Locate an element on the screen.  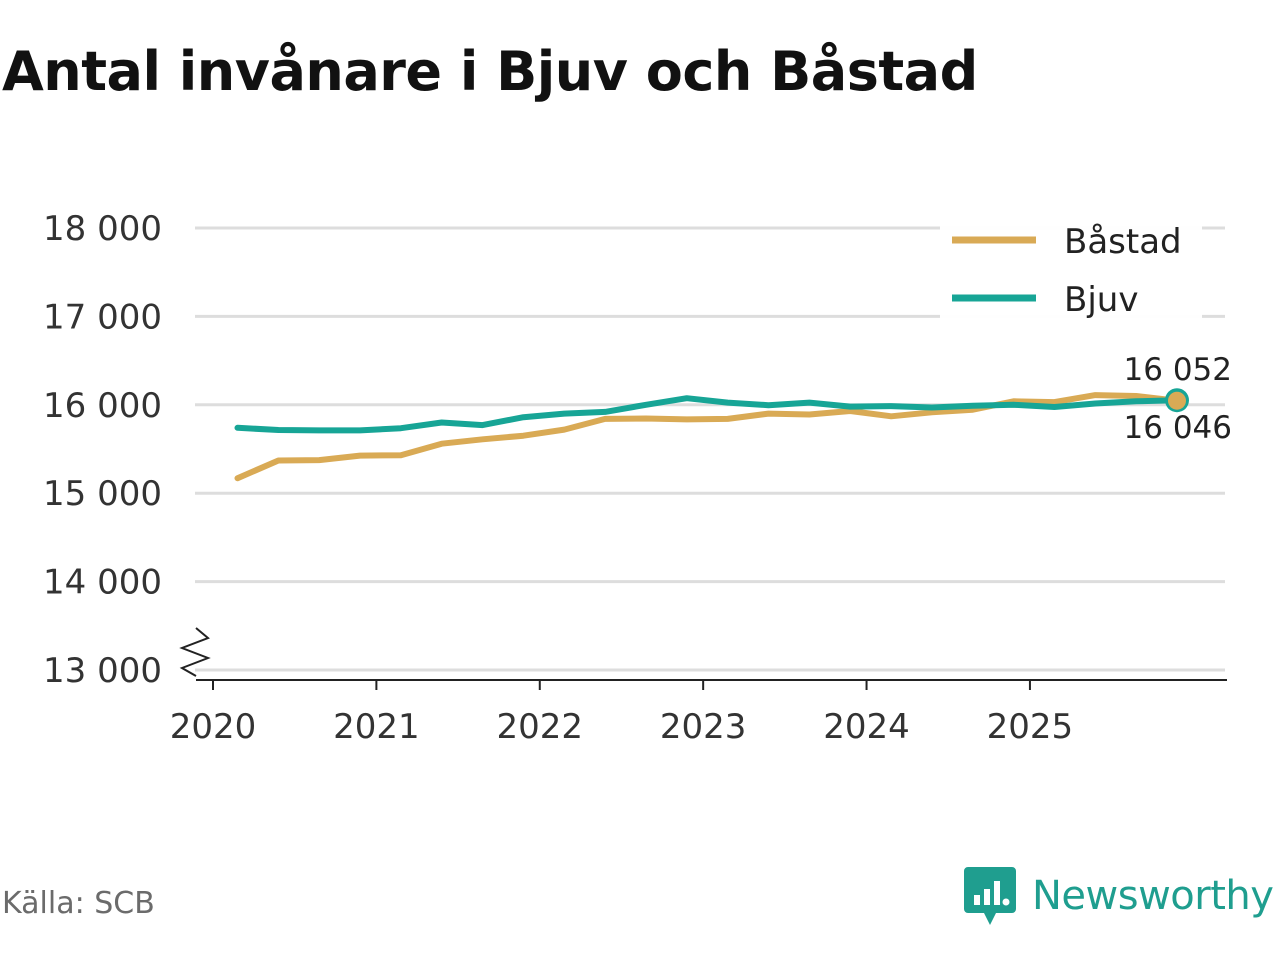
bar-chart-speech-bubble-icon is located at coordinates (990, 896).